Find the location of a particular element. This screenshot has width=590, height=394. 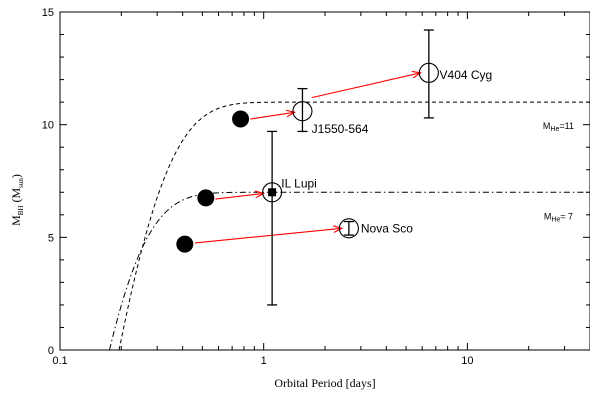

curve-label-mhe7: MHe= 7 is located at coordinates (558, 217).